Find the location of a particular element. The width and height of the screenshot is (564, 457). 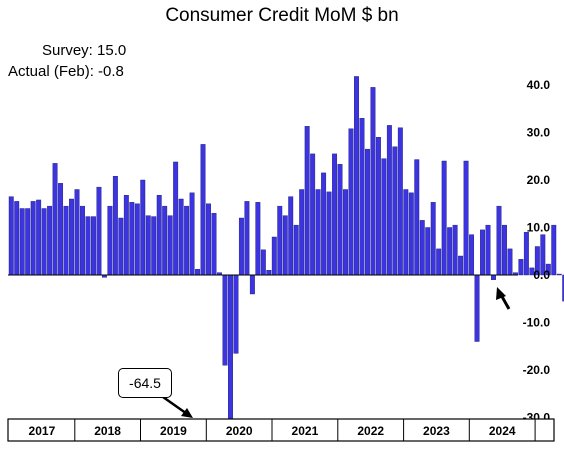

x-tick-label-2024: 2024 is located at coordinates (502, 431).